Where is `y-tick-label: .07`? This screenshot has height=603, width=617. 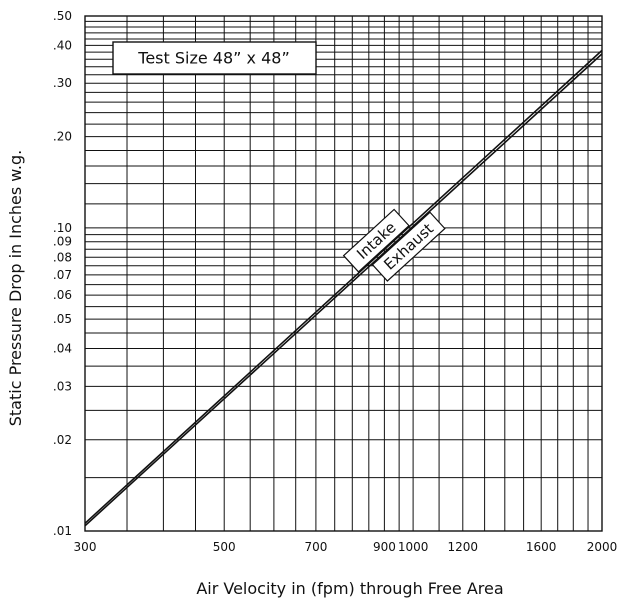
y-tick-label: .07 is located at coordinates (62, 275).